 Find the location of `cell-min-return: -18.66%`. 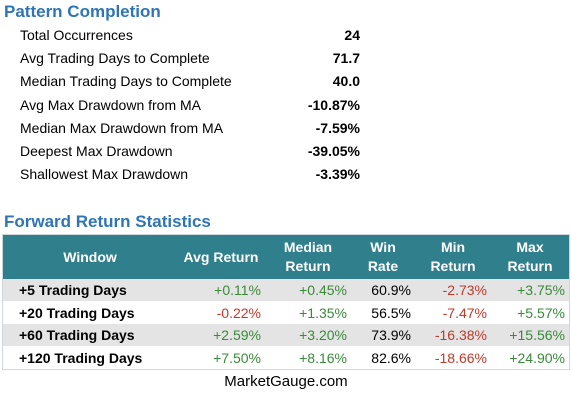

cell-min-return: -18.66% is located at coordinates (460, 357).